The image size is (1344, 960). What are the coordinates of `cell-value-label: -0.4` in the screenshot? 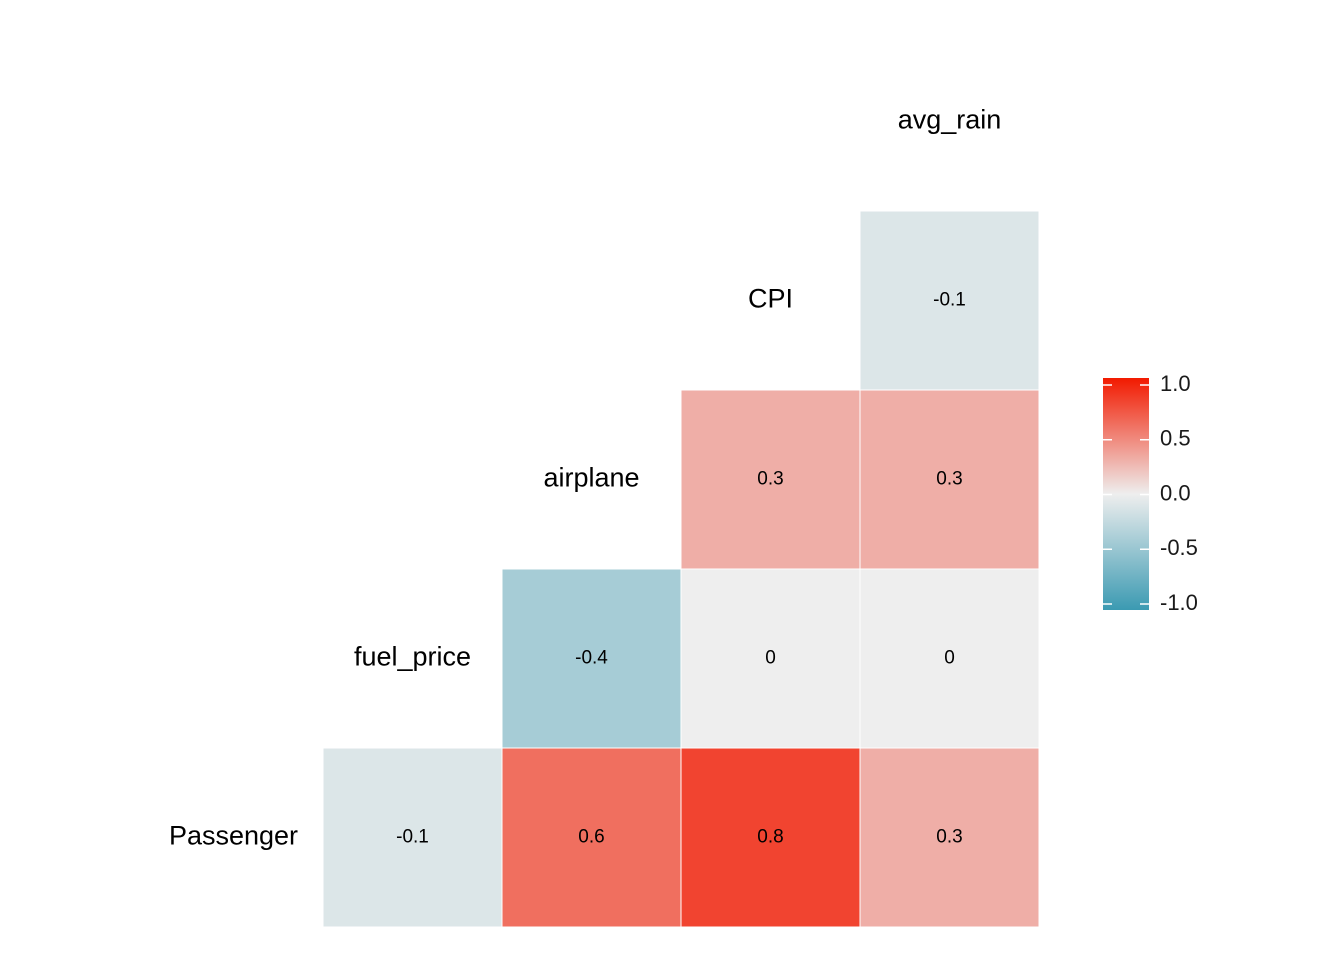 It's located at (591, 658).